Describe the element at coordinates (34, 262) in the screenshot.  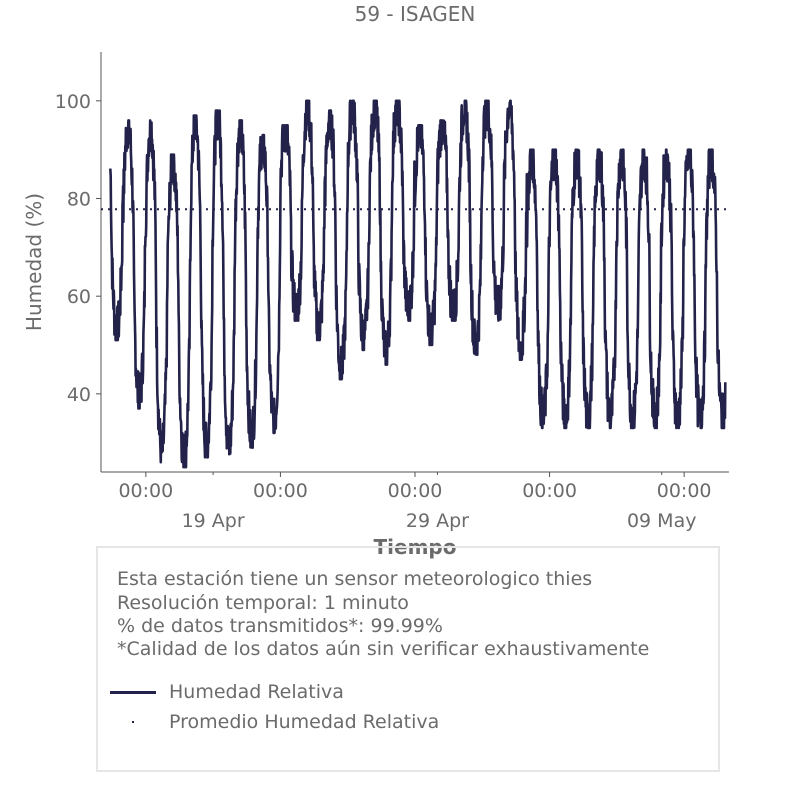
I see `y-axis-label: Humedad (%)` at that location.